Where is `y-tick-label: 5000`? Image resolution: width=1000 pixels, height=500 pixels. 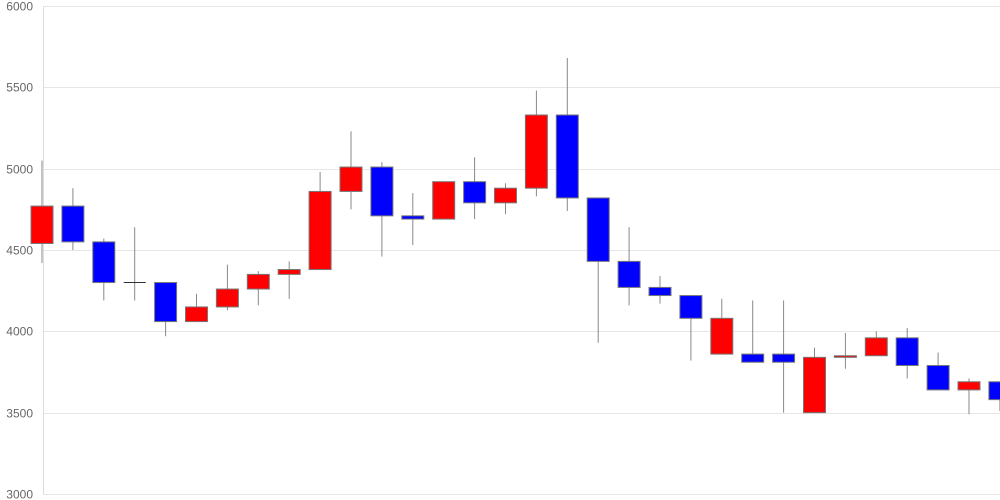 y-tick-label: 5000 is located at coordinates (19, 170).